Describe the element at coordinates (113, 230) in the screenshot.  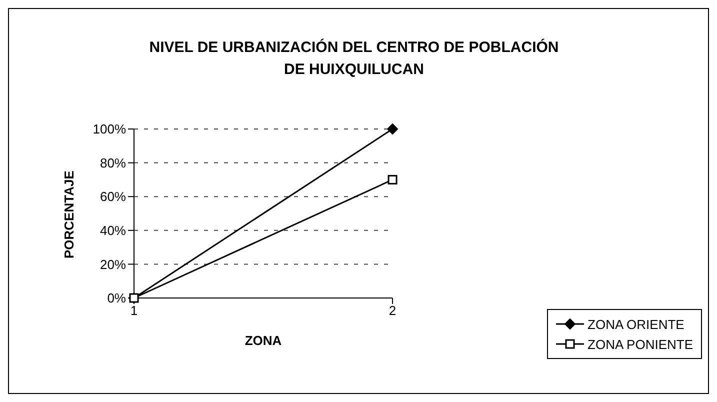
I see `y-tick-label: 40%` at that location.